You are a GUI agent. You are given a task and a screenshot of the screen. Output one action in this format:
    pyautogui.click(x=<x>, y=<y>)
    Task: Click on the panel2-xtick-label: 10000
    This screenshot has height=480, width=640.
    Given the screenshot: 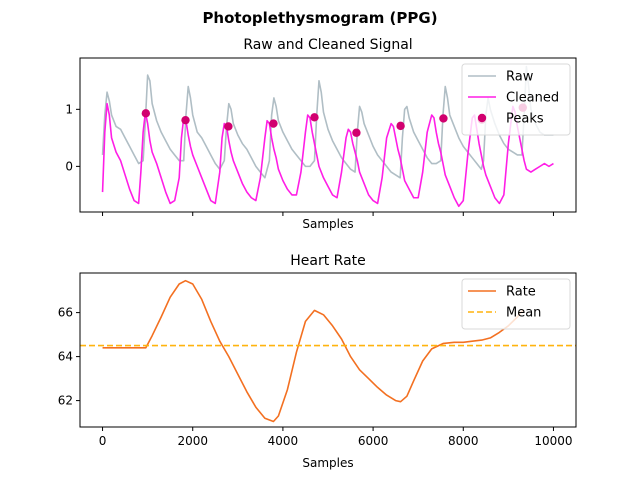 What is the action you would take?
    pyautogui.click(x=553, y=441)
    